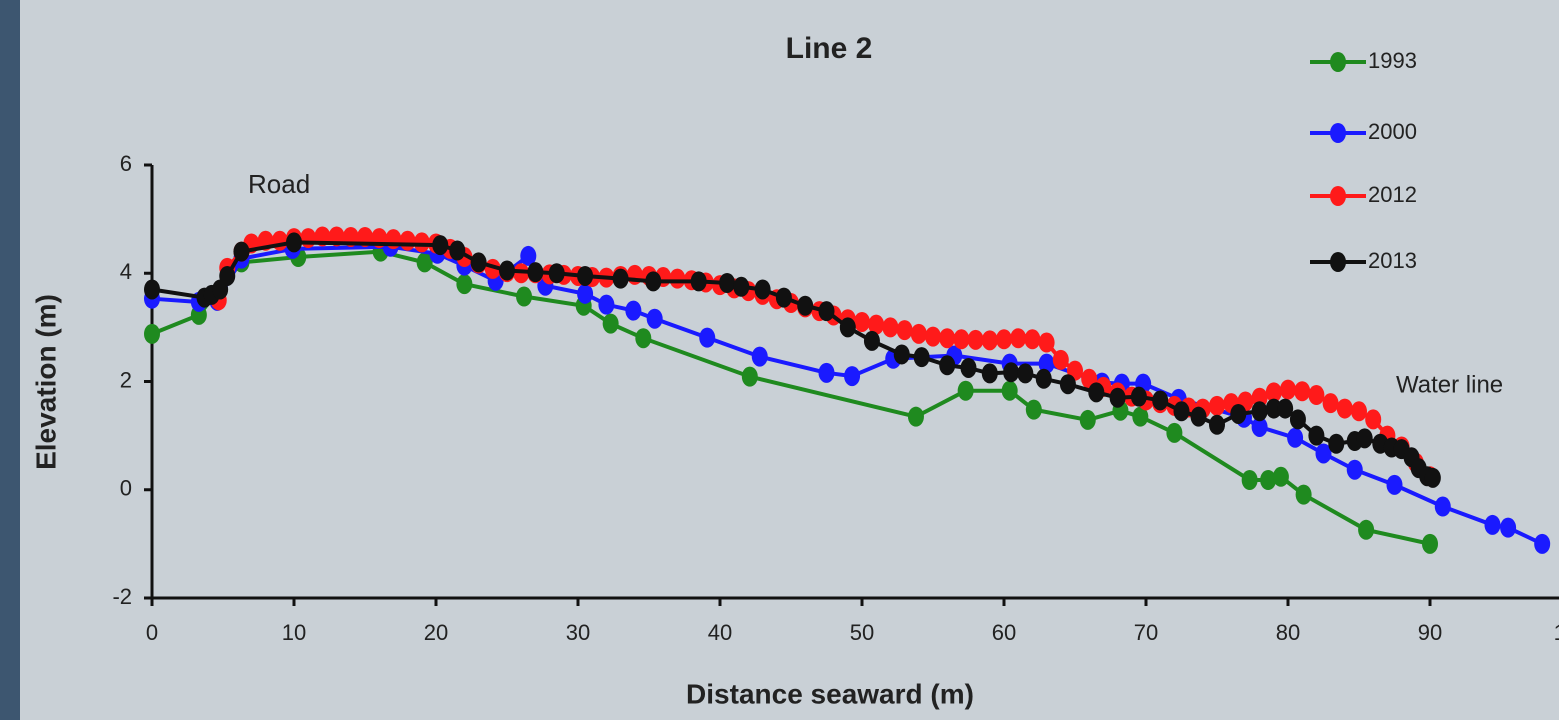 The height and width of the screenshot is (720, 1559). Describe the element at coordinates (1556, 632) in the screenshot. I see `x-tick-label: 100` at that location.